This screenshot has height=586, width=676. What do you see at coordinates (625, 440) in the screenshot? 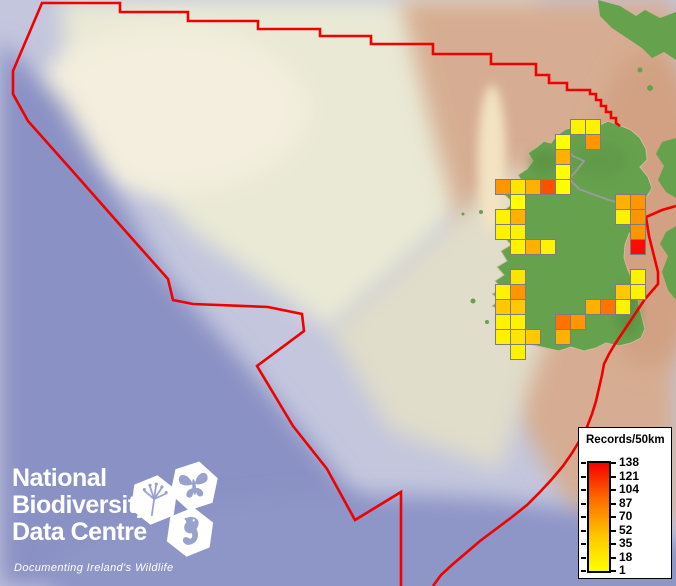
I see `legend-title: Records/50km` at bounding box center [625, 440].